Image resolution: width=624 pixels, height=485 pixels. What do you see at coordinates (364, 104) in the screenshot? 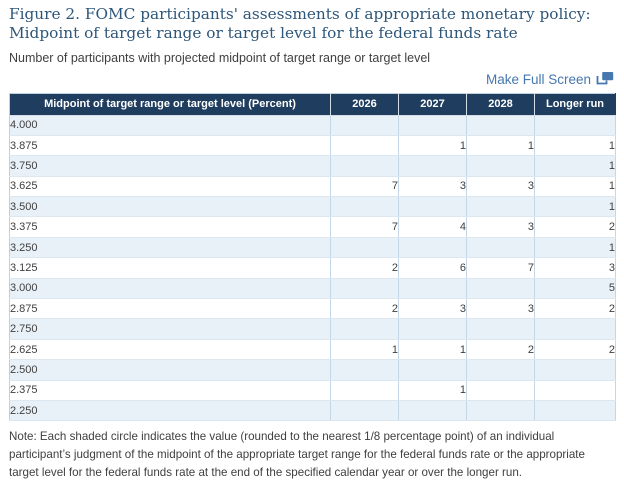
I see `column-header-2026: 2026` at bounding box center [364, 104].